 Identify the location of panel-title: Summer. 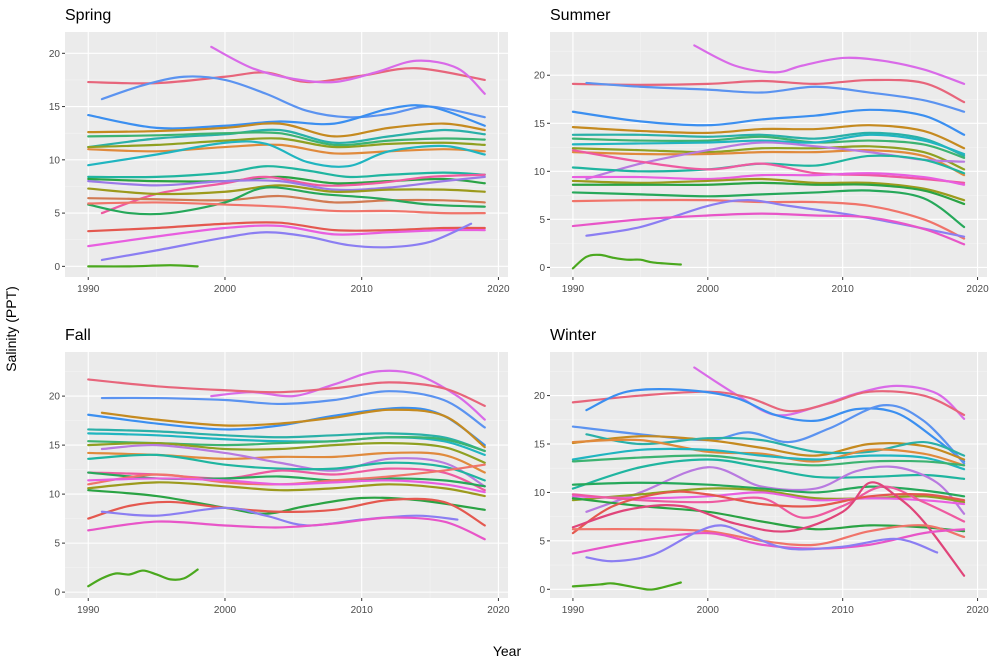
(580, 15).